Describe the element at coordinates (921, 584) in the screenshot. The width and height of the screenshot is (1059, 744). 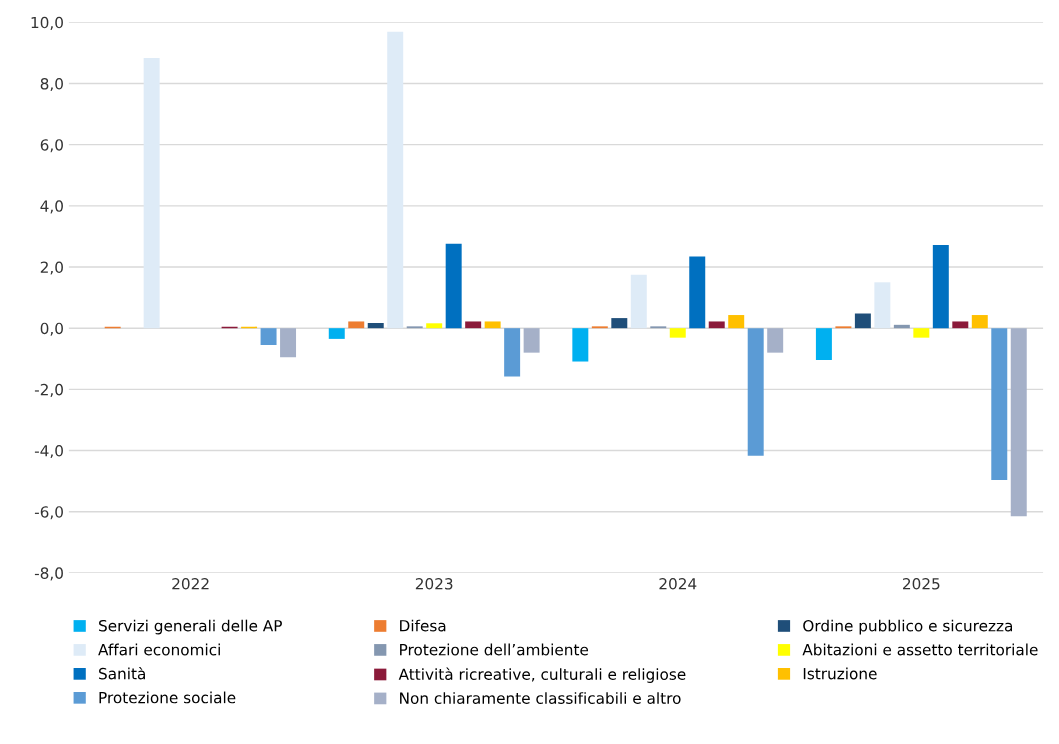
I see `x-tick-label: 2025` at that location.